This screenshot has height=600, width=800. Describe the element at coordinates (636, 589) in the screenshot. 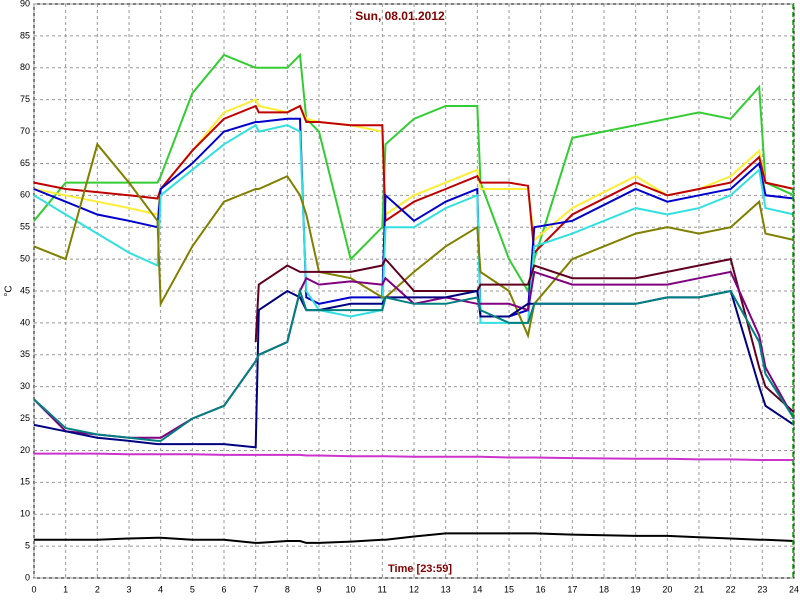

I see `x-tick-label: 19` at that location.